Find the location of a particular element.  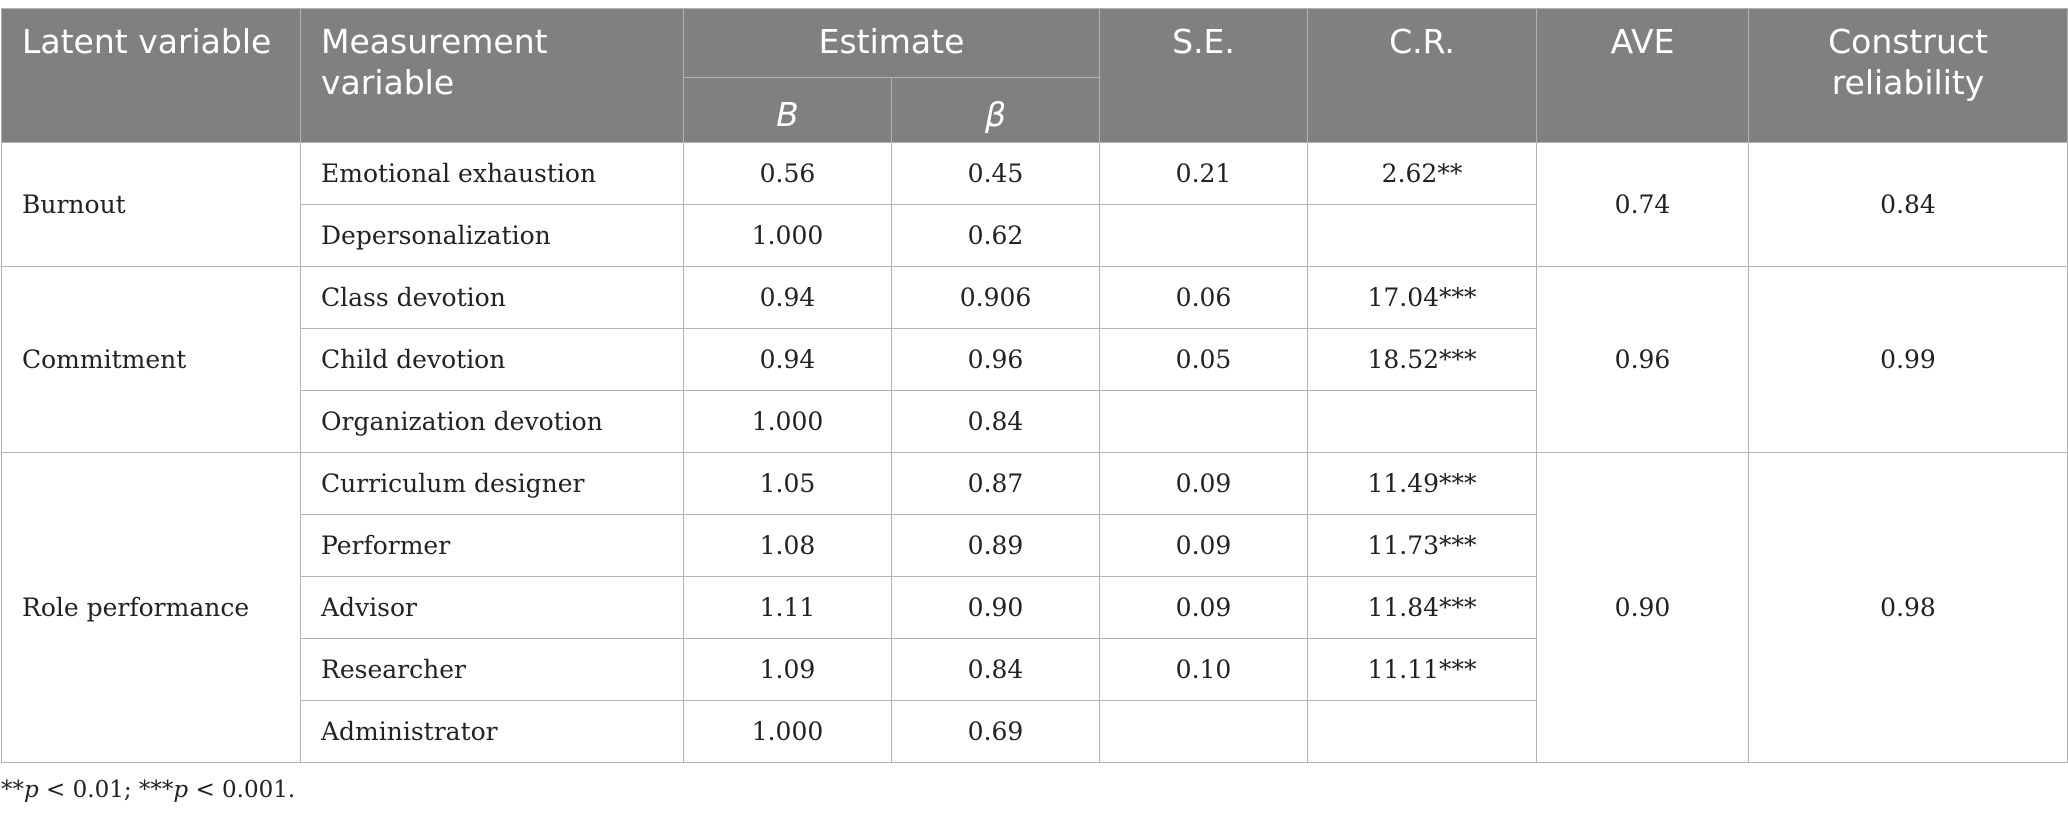

table-row: Administrator 1.000 0.69 is located at coordinates (1035, 731).